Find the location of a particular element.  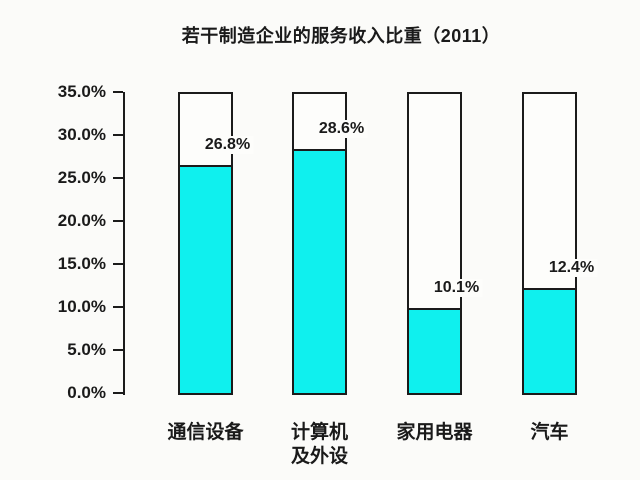

y-tick-label: 0.0% is located at coordinates (86, 392).